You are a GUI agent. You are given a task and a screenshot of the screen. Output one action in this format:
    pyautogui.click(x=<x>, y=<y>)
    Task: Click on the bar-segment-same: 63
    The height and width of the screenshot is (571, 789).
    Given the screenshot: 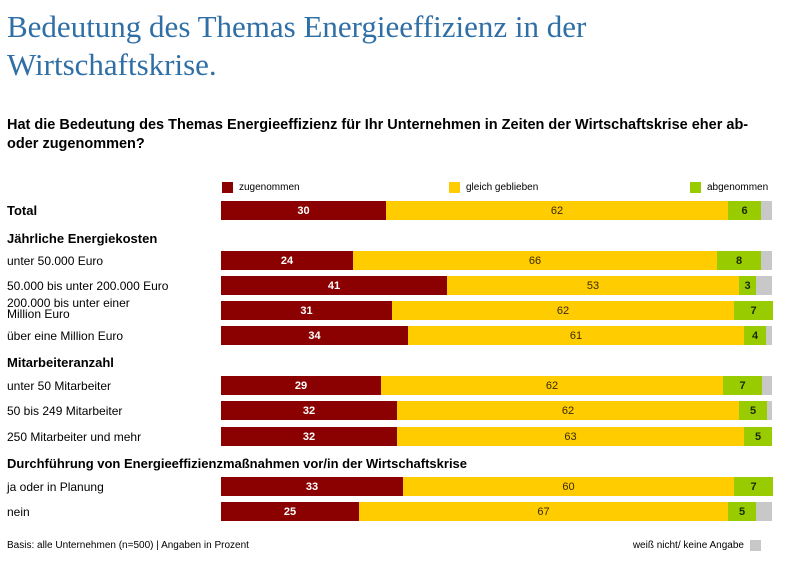 What is the action you would take?
    pyautogui.click(x=570, y=436)
    